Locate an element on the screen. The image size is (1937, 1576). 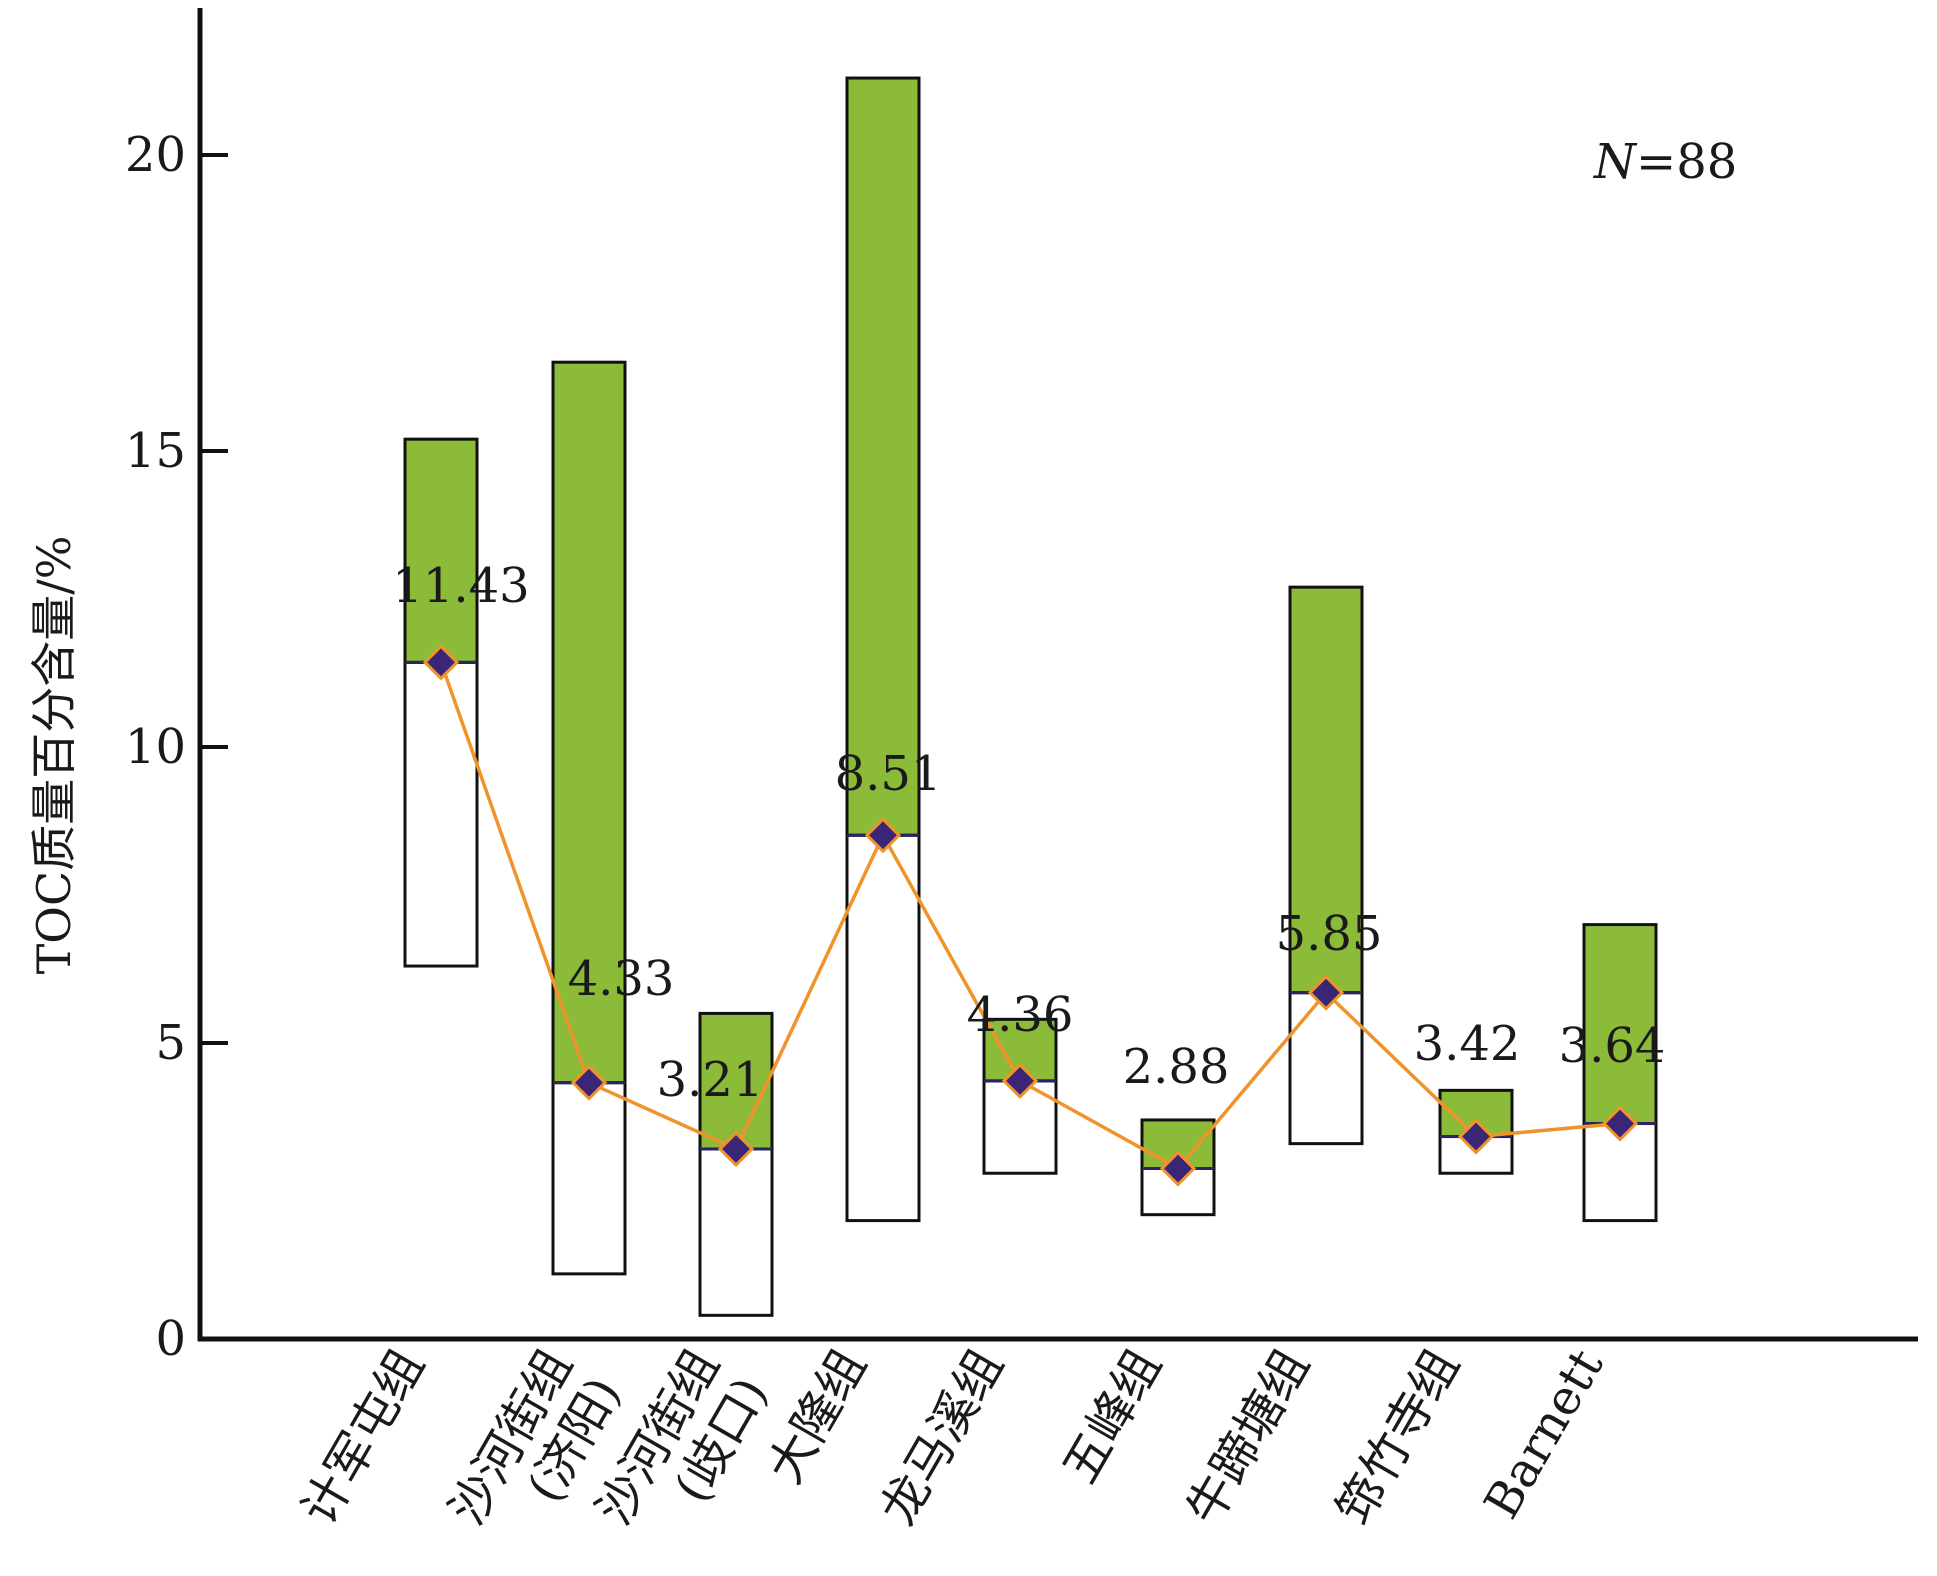
y-tick-layer: 0 5 10 15 20 is located at coordinates (176, 747).